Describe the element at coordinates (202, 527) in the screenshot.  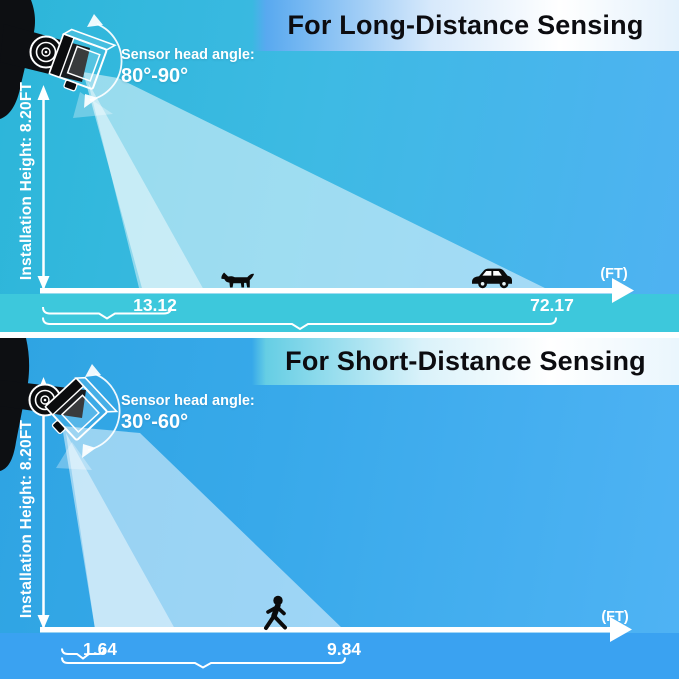
I see `wide-beam-cone` at that location.